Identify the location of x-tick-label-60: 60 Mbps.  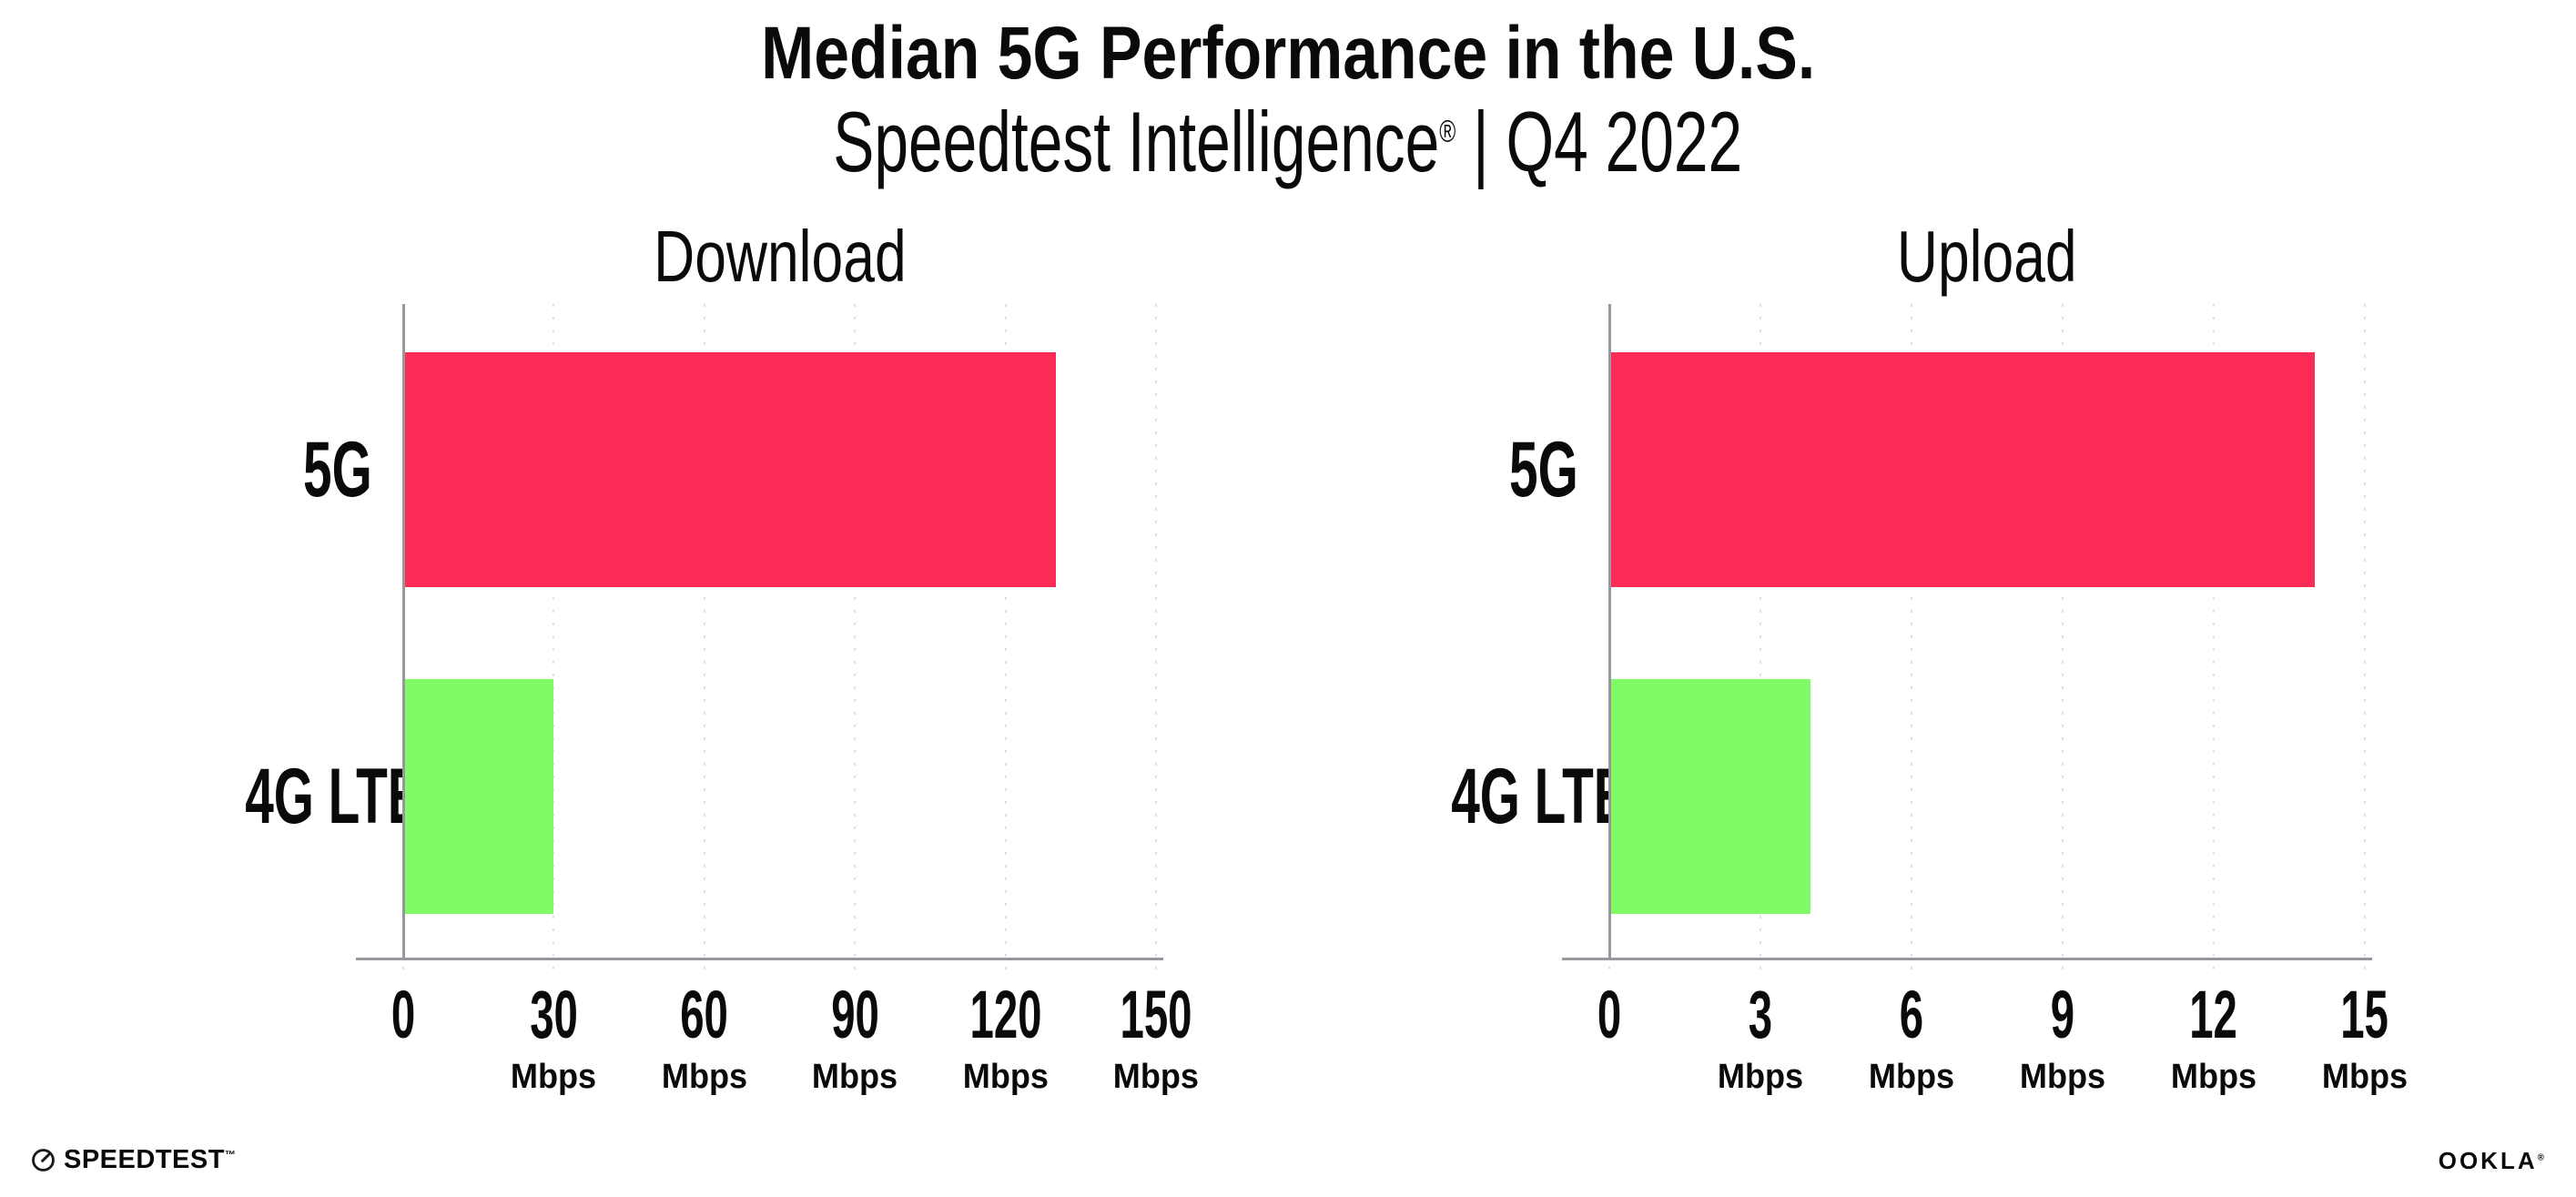
(704, 1038).